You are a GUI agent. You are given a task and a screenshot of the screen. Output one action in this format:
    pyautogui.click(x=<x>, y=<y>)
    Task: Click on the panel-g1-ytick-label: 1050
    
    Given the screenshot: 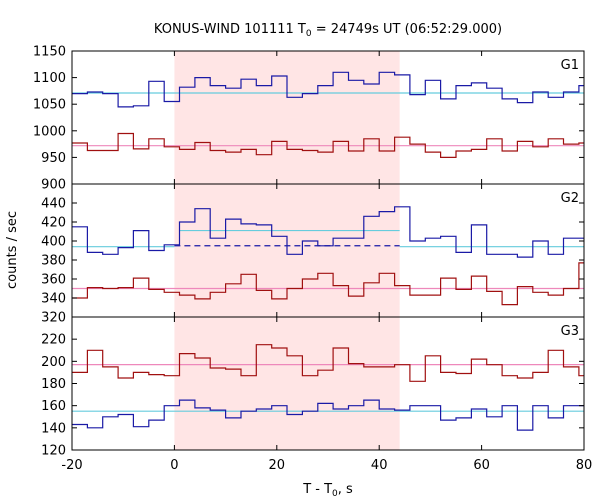 What is the action you would take?
    pyautogui.click(x=49, y=105)
    